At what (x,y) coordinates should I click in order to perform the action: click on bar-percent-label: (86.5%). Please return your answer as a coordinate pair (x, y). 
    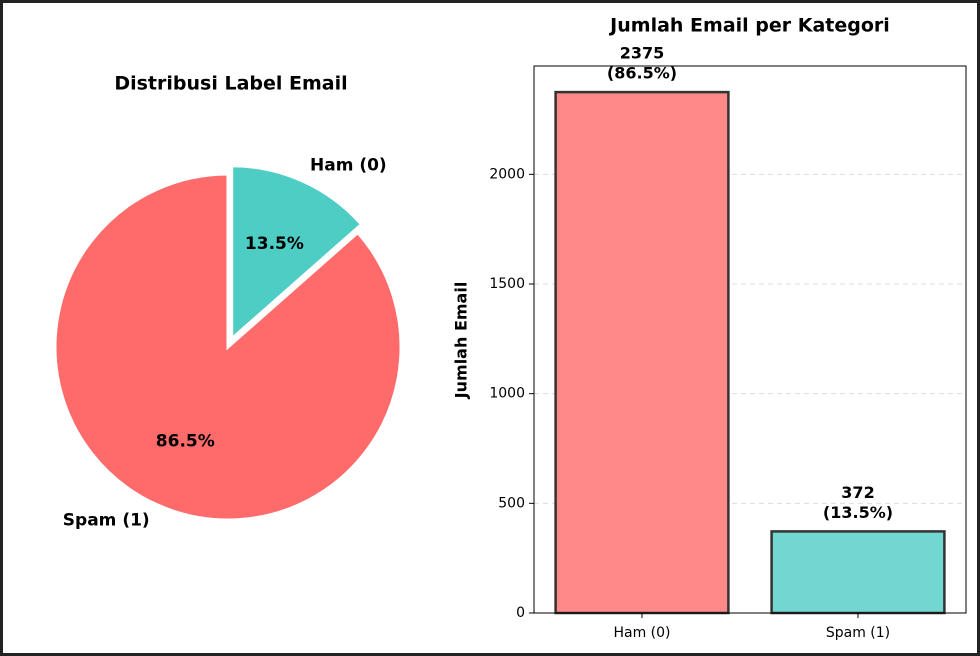
    Looking at the image, I should click on (642, 73).